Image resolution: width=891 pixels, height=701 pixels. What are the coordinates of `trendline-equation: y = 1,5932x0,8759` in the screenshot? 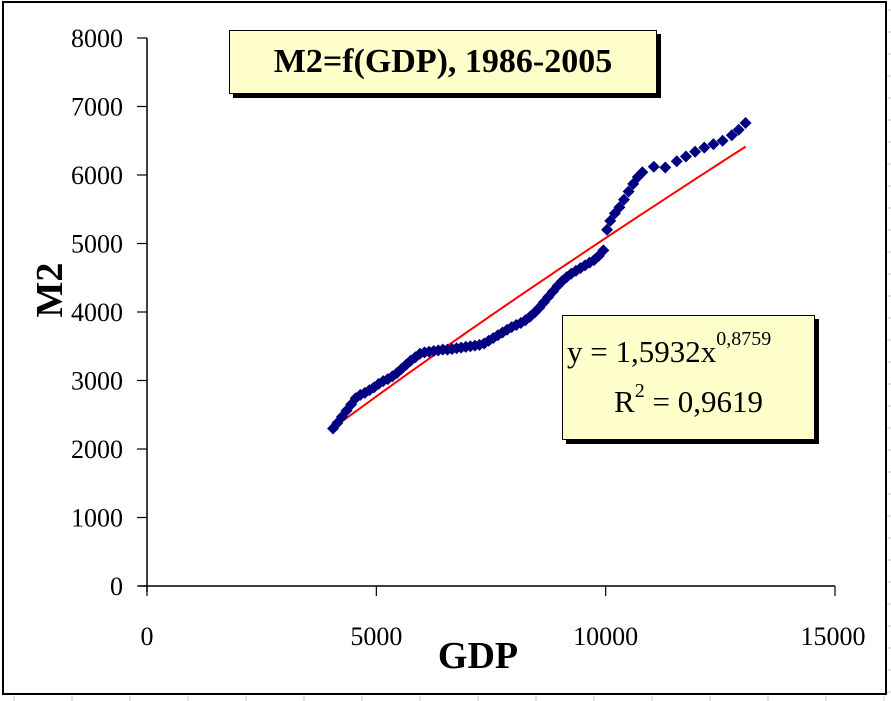 It's located at (669, 349).